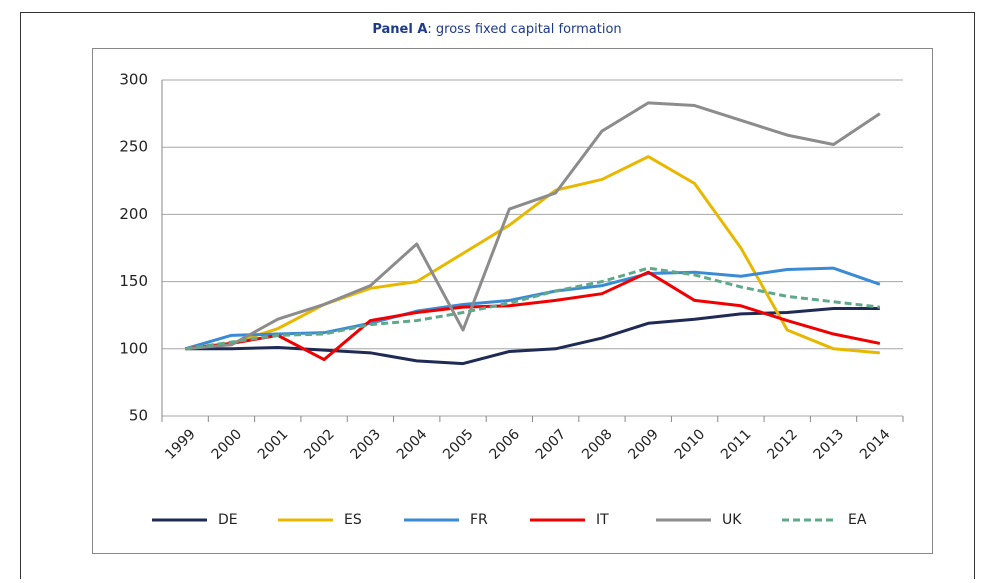  Describe the element at coordinates (736, 444) in the screenshot. I see `x-tick-label: 2011` at that location.